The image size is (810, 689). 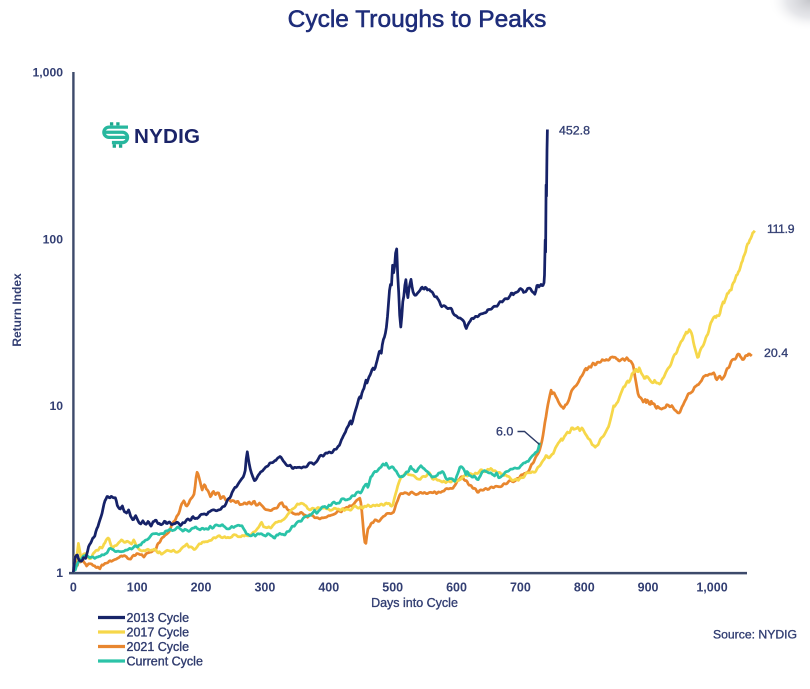 I want to click on svg-text: 0, so click(x=73, y=588).